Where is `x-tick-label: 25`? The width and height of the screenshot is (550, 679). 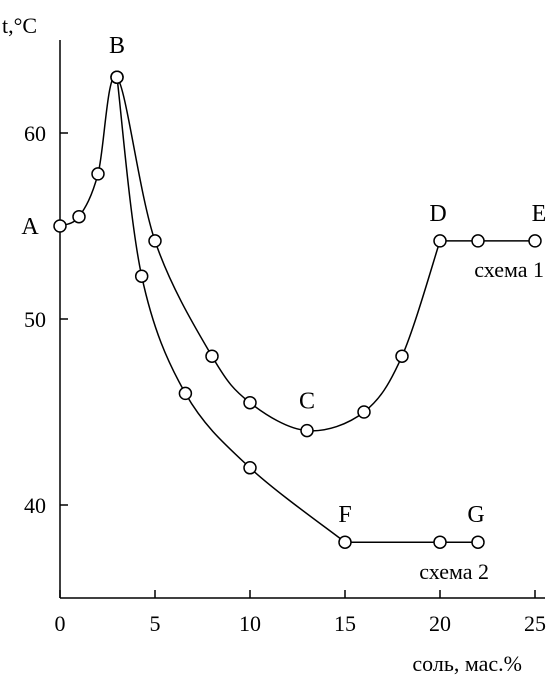
x-tick-label: 25 is located at coordinates (535, 623).